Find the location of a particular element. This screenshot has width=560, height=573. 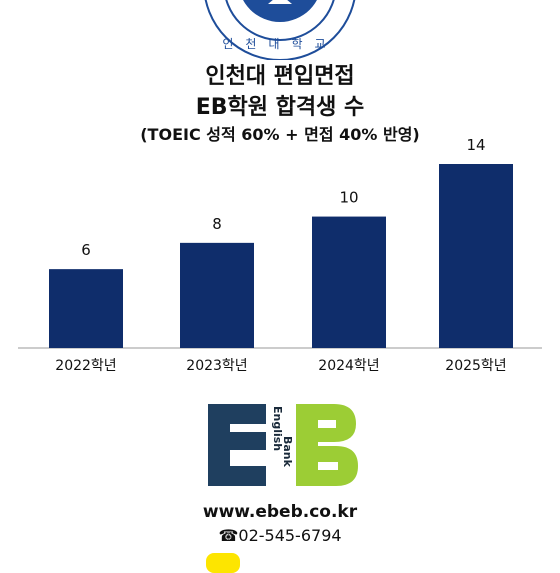

x-tick-label: 2023학년 is located at coordinates (216, 366).